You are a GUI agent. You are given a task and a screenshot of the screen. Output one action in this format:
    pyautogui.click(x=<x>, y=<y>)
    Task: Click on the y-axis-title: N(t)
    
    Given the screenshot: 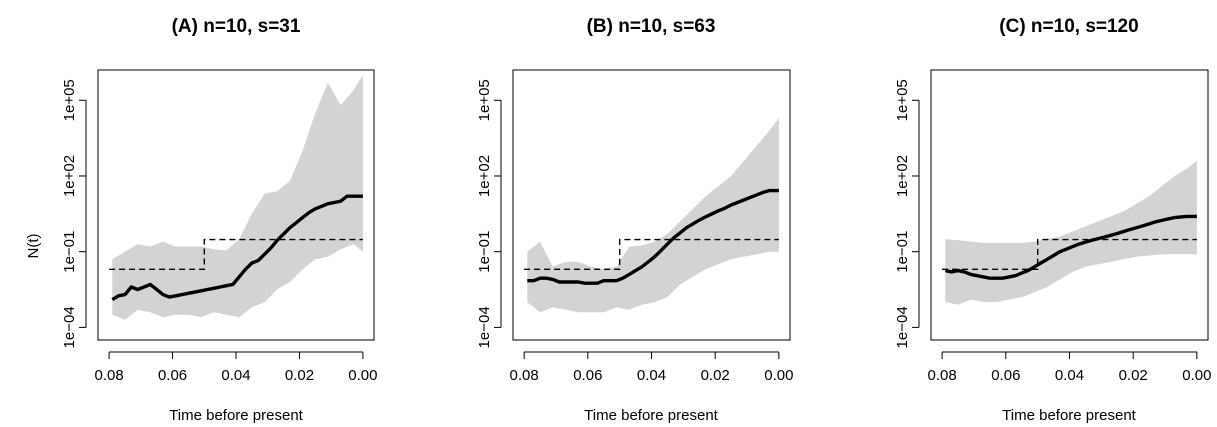 What is the action you would take?
    pyautogui.click(x=33, y=246)
    